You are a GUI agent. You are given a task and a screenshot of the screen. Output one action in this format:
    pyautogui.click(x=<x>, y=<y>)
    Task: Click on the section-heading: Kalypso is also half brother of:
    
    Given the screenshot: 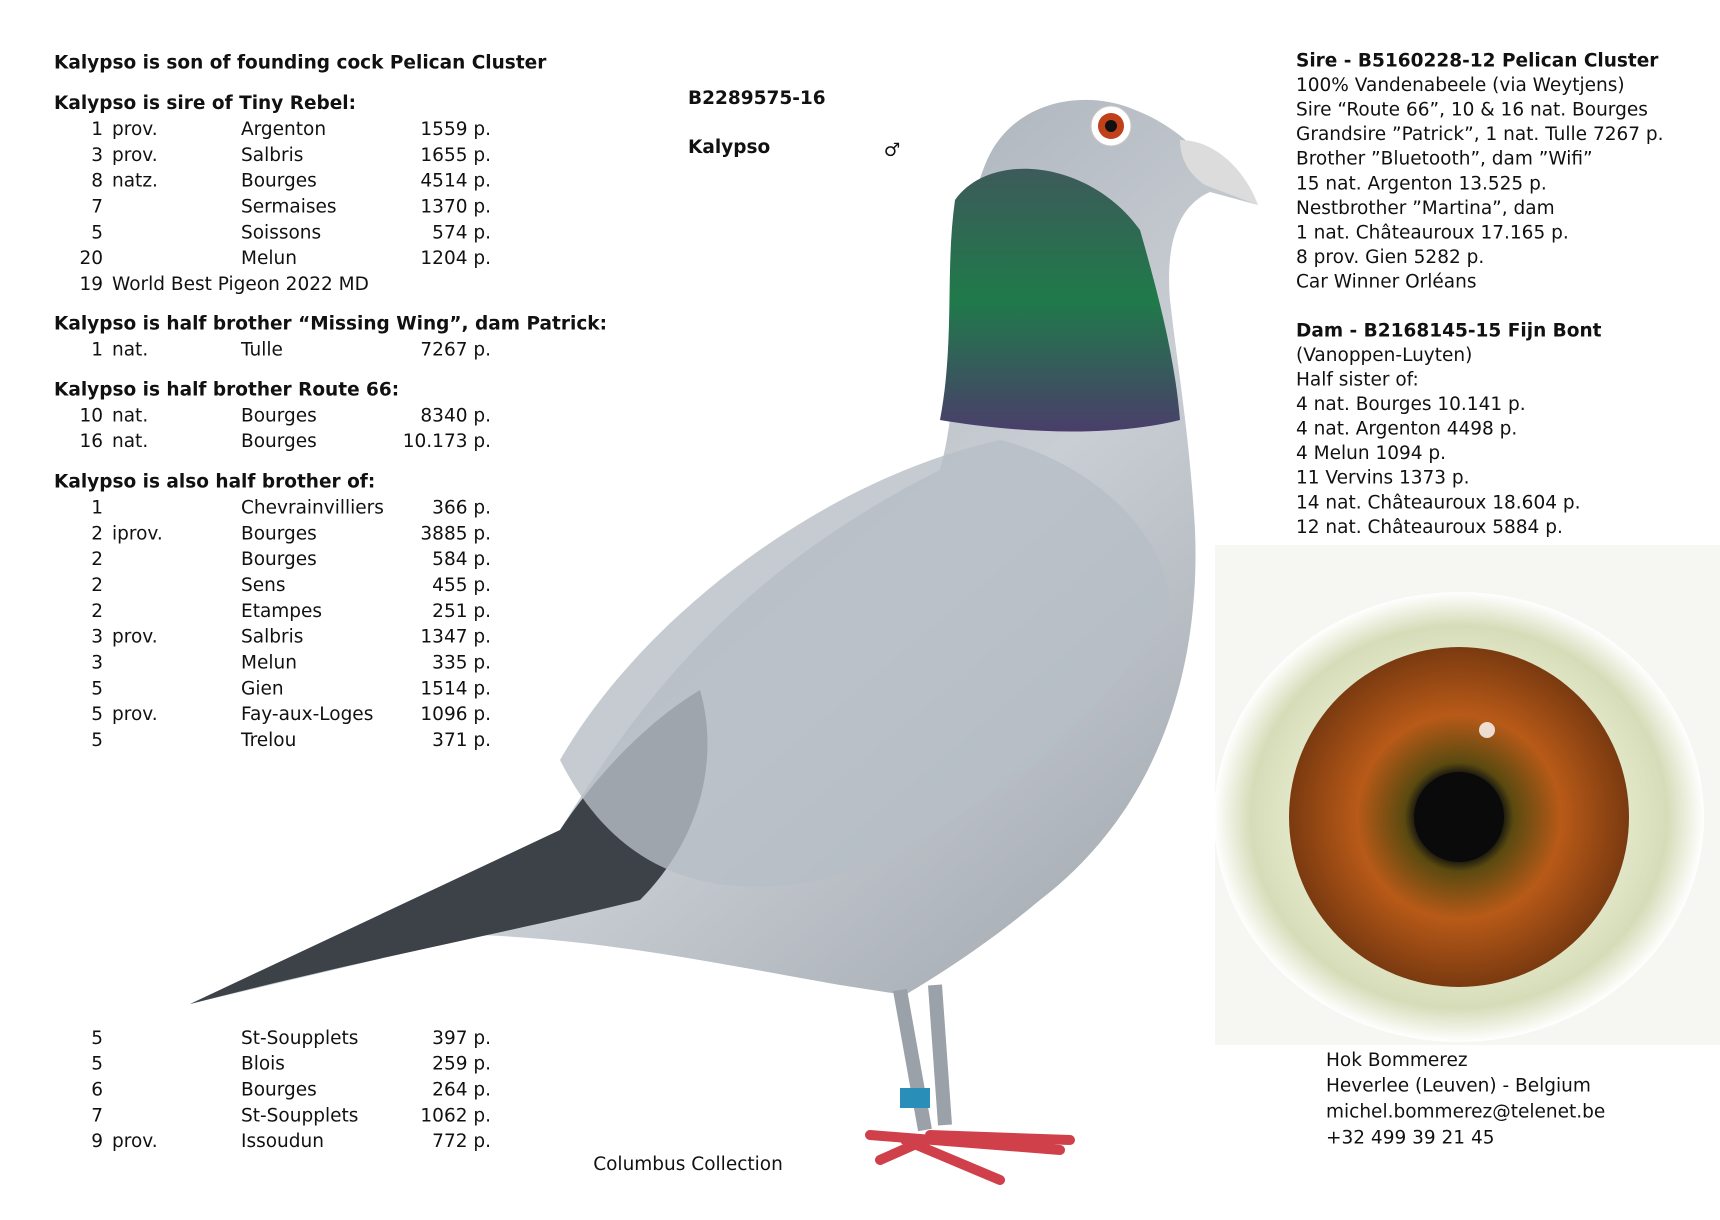 What is the action you would take?
    pyautogui.click(x=214, y=482)
    